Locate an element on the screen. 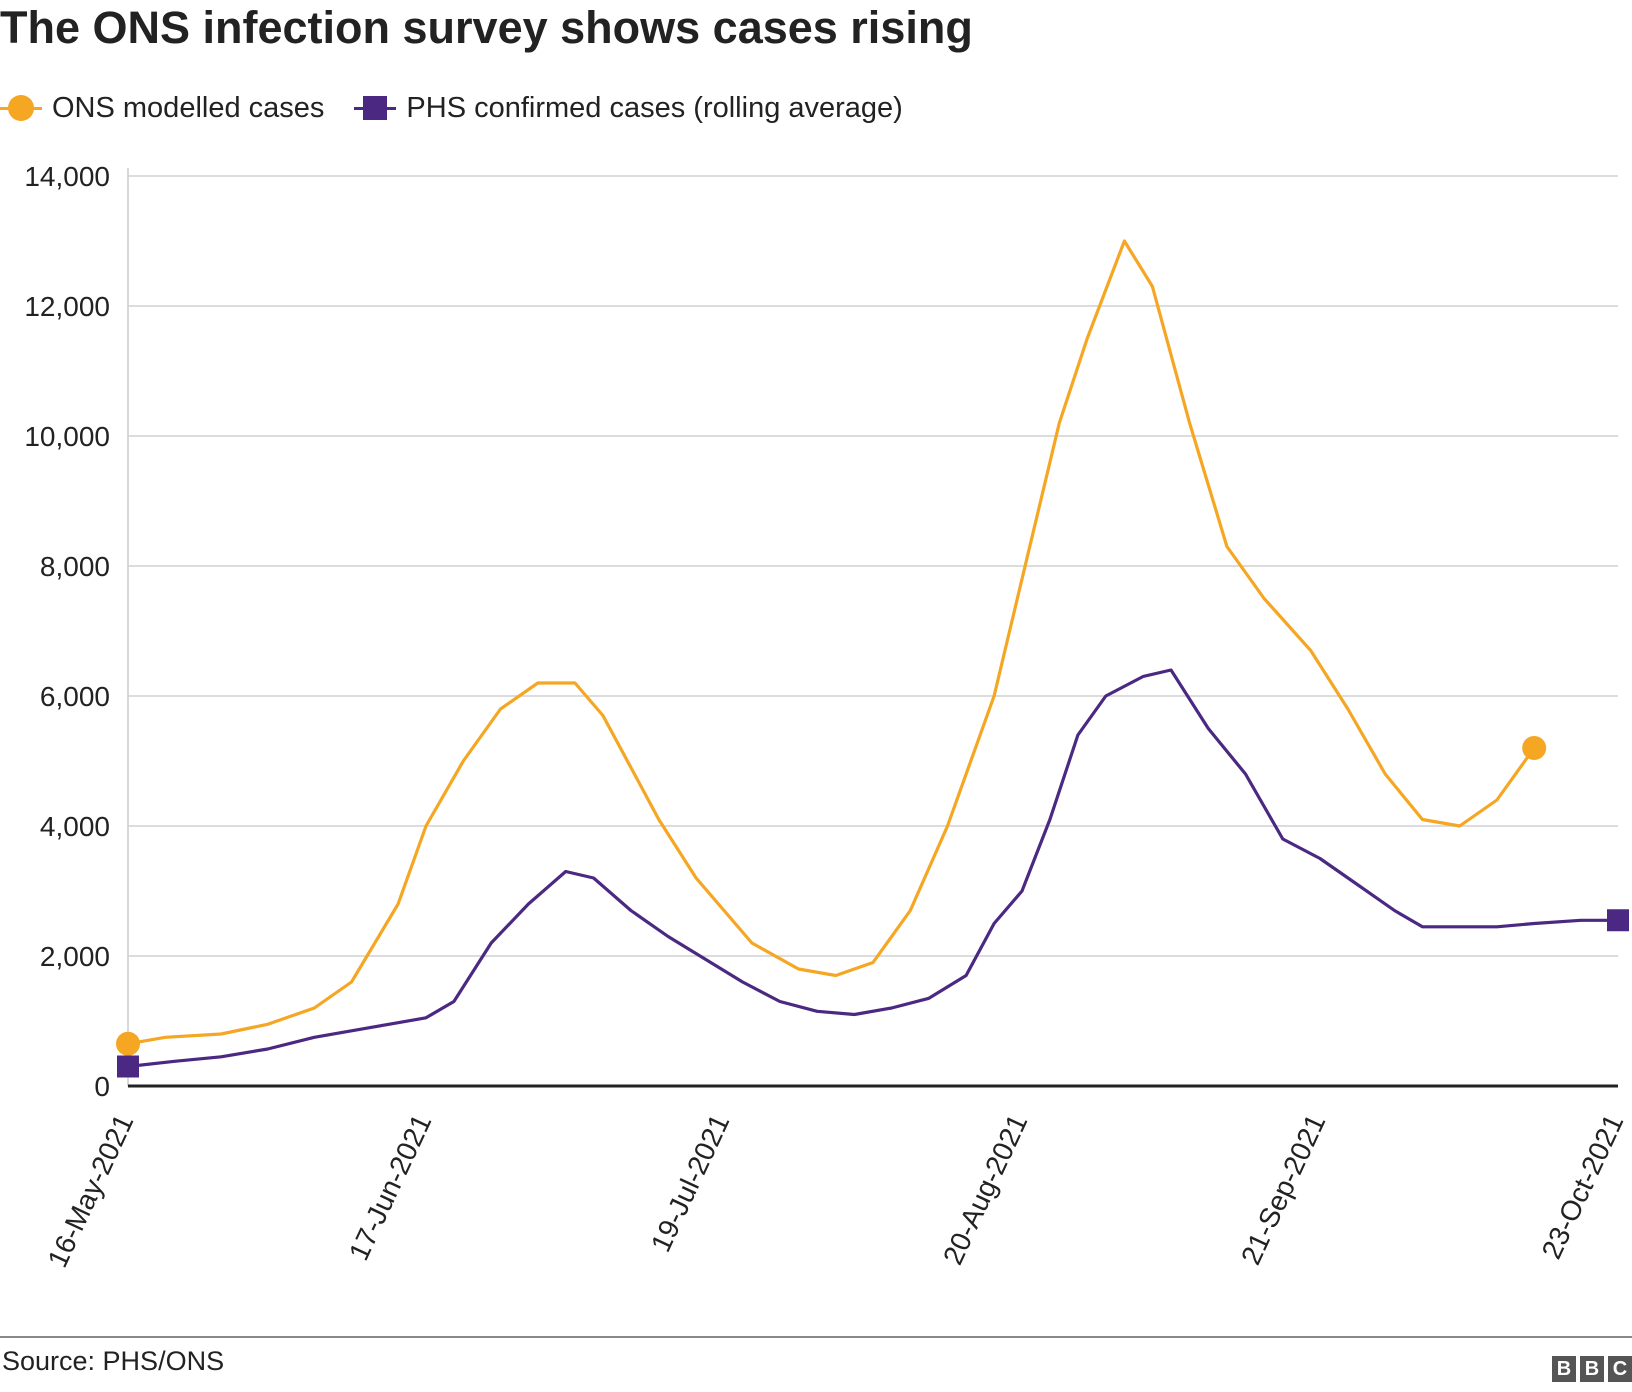 This screenshot has width=1632, height=1392. series-marker-ons-end is located at coordinates (1534, 748).